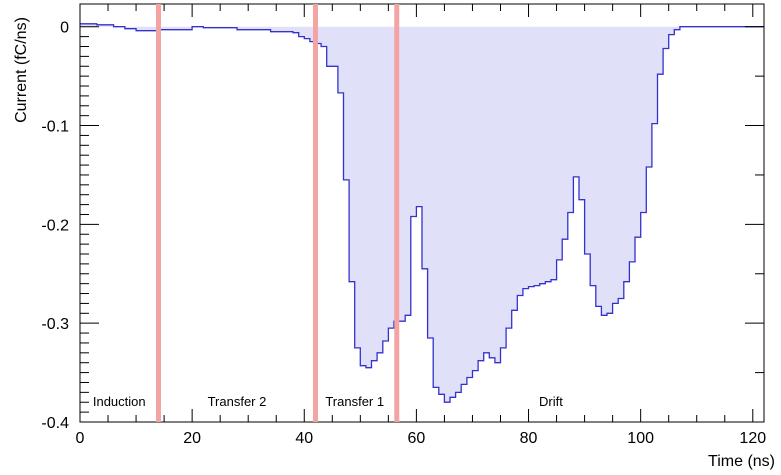 This screenshot has width=781, height=475. I want to click on region-label: Induction, so click(119, 401).